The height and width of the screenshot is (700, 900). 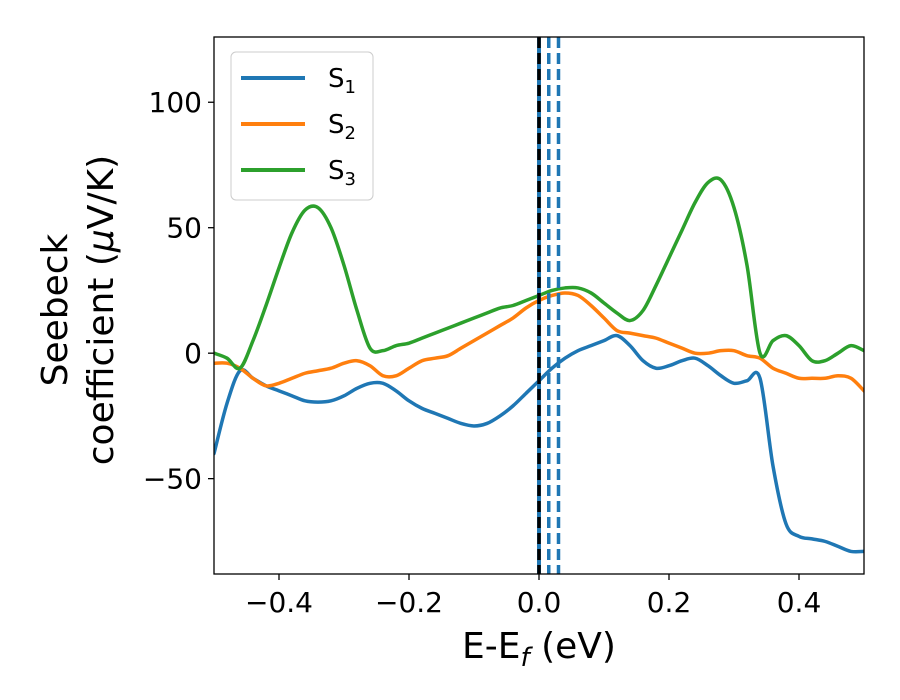 I want to click on x-ticks: −0.4 −0.2 0.0 0.2 0.4, so click(x=533, y=596).